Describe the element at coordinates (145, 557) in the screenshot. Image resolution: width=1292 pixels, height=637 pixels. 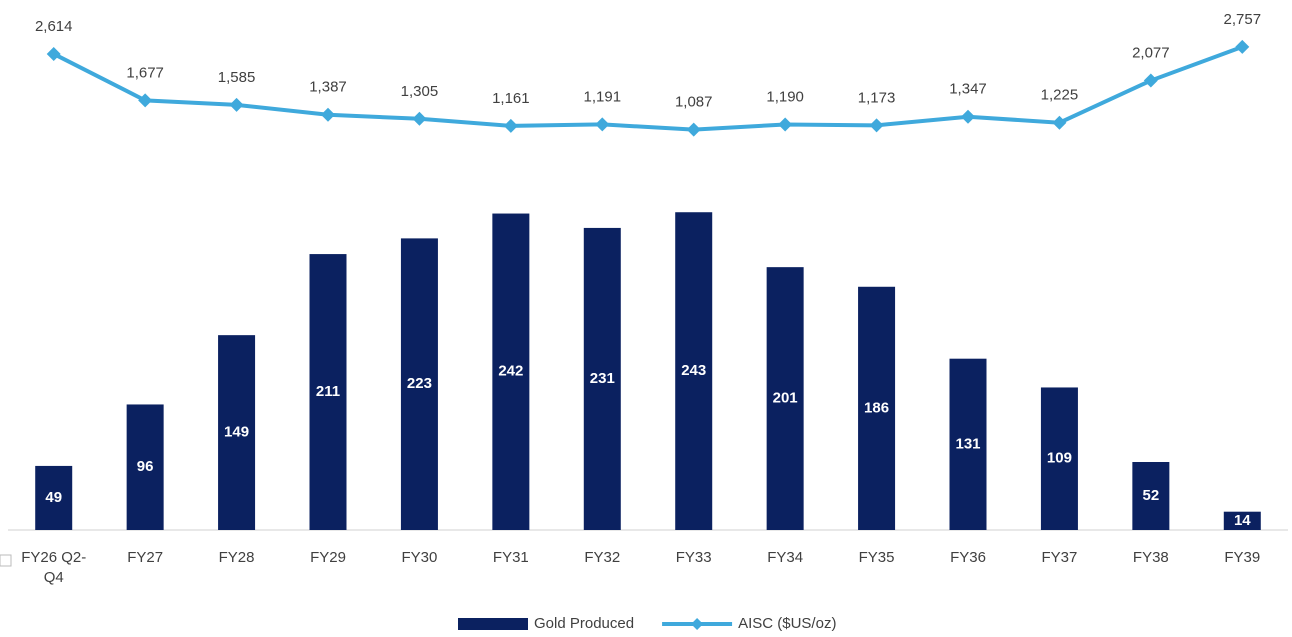
I see `x-tick-label: FY27` at that location.